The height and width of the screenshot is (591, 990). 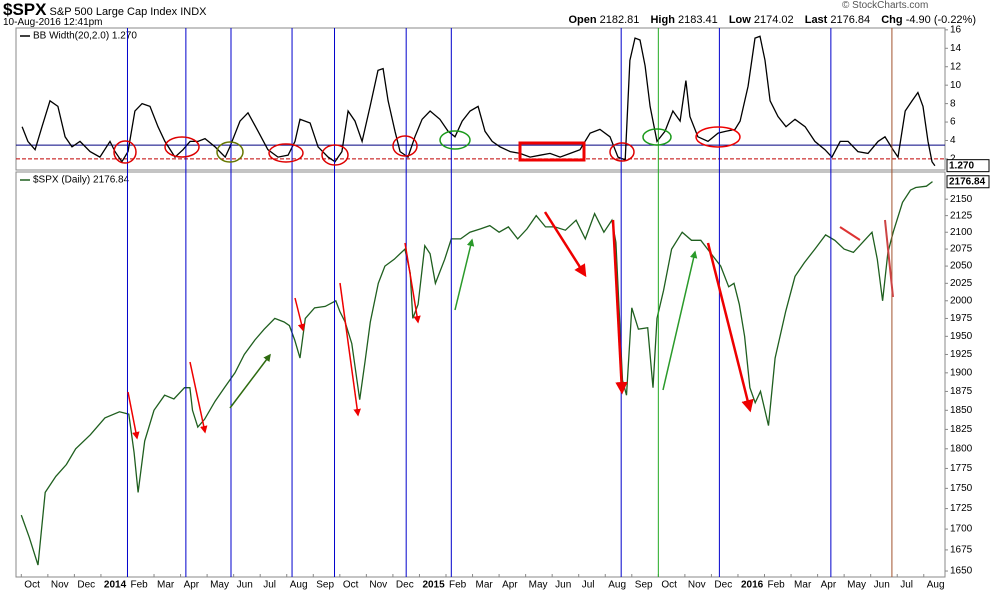 What do you see at coordinates (961, 283) in the screenshot?
I see `y-tick-label: 2025` at bounding box center [961, 283].